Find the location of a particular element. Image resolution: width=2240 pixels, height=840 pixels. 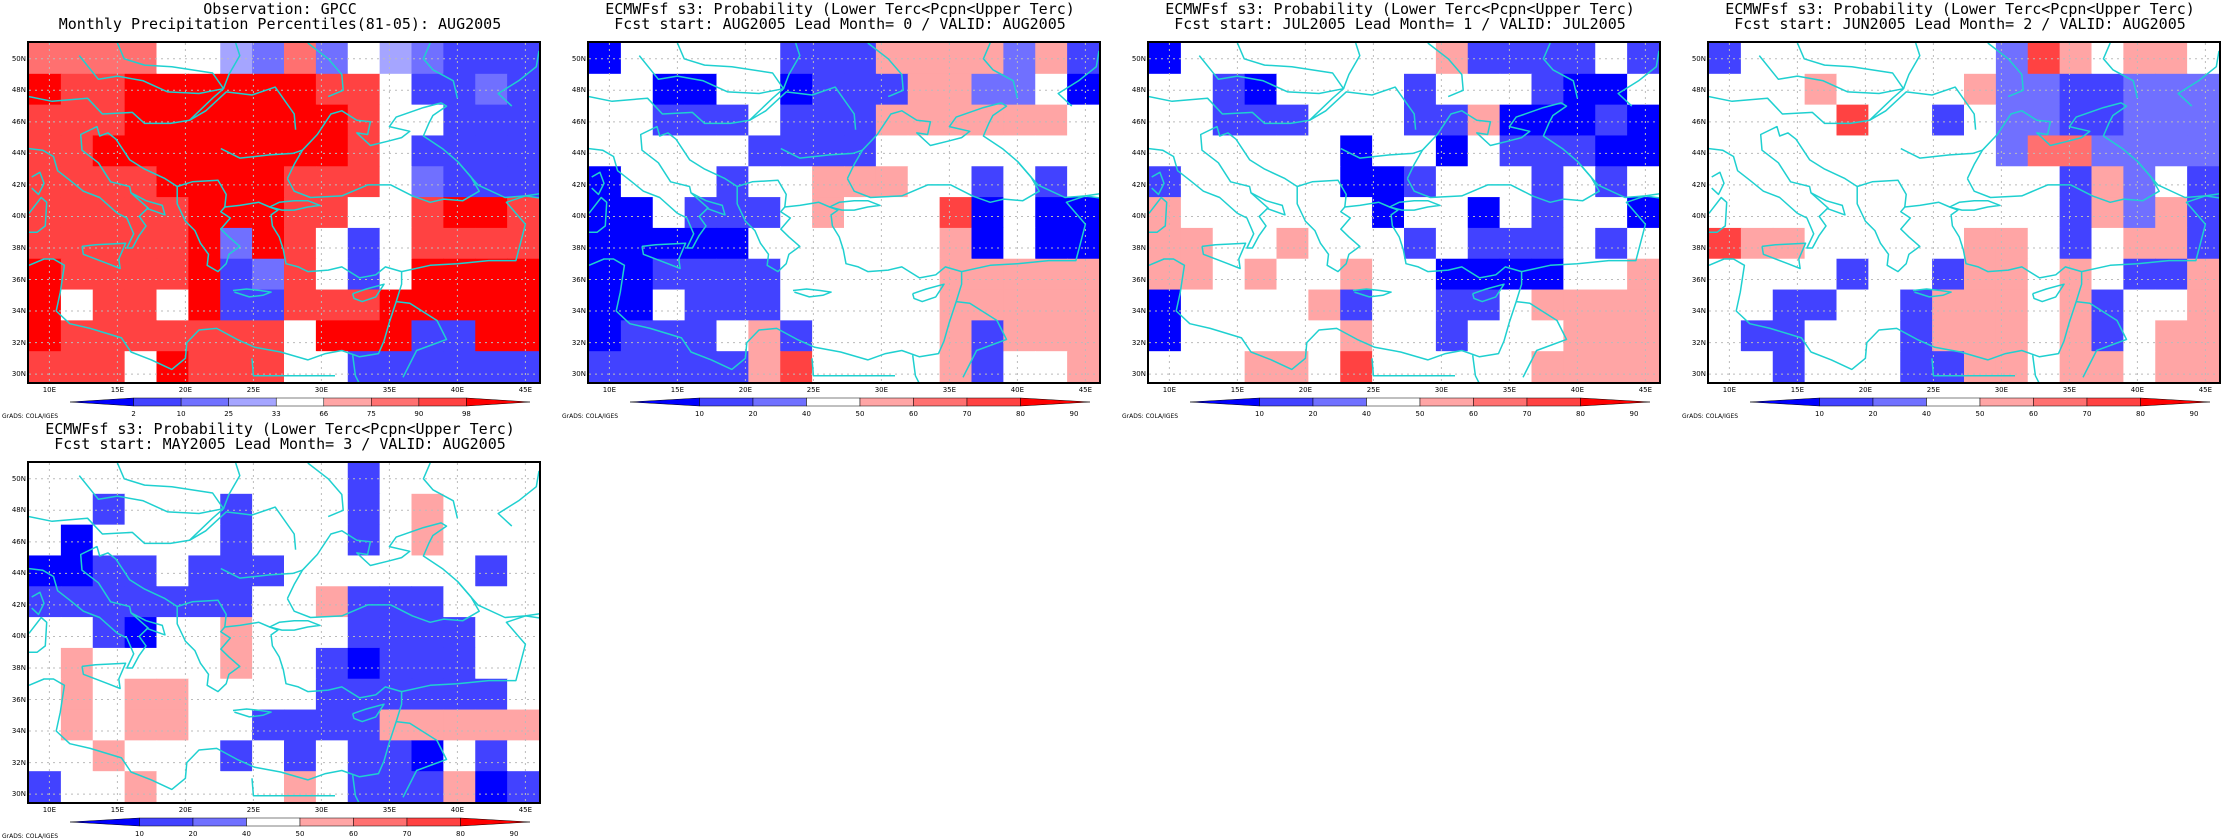

map-frame is located at coordinates (844, 212).